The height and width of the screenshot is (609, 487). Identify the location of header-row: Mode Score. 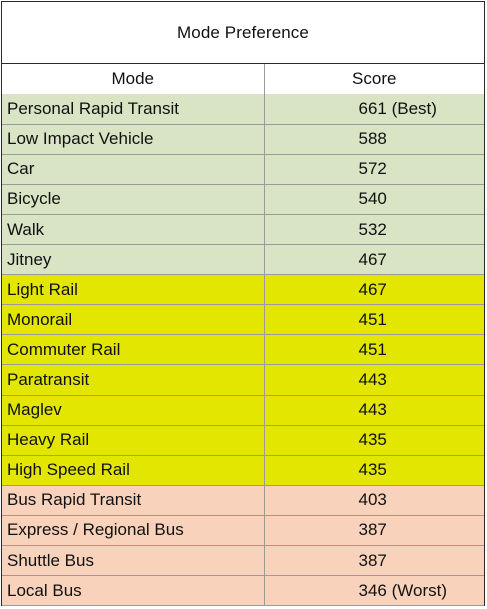
(243, 79).